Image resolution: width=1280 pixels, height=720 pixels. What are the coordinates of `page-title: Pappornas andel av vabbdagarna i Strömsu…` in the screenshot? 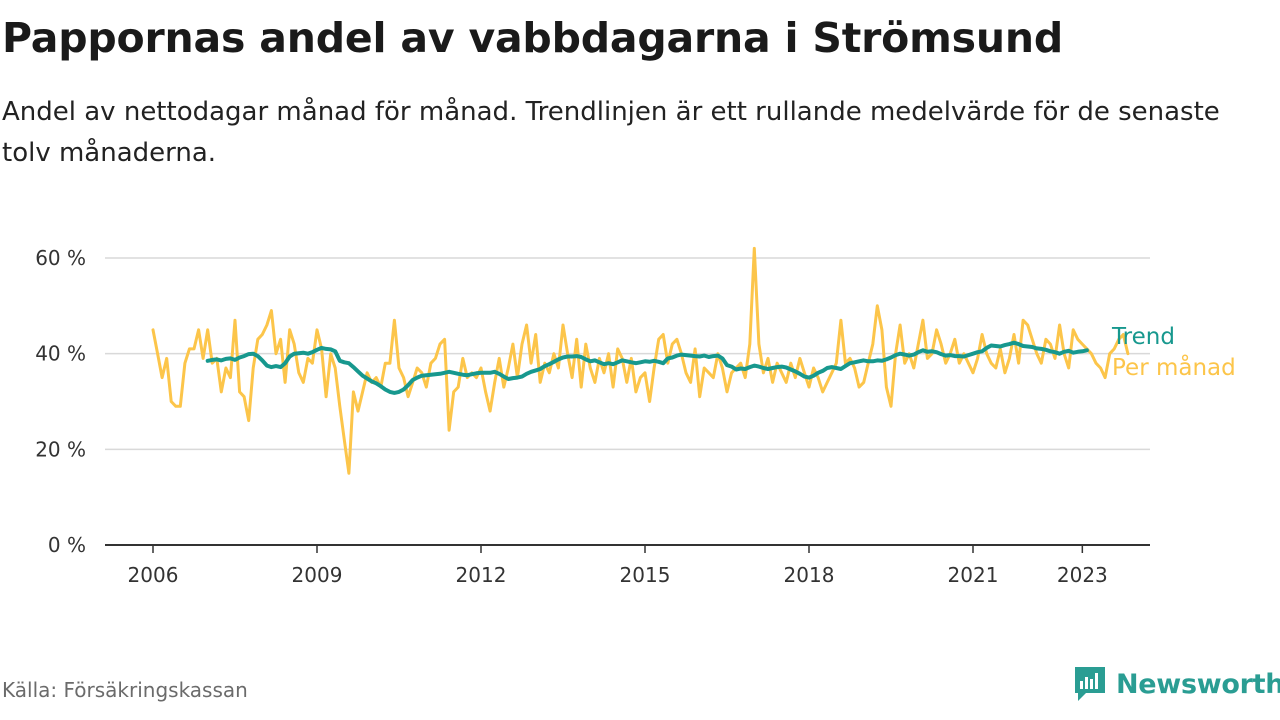 It's located at (533, 38).